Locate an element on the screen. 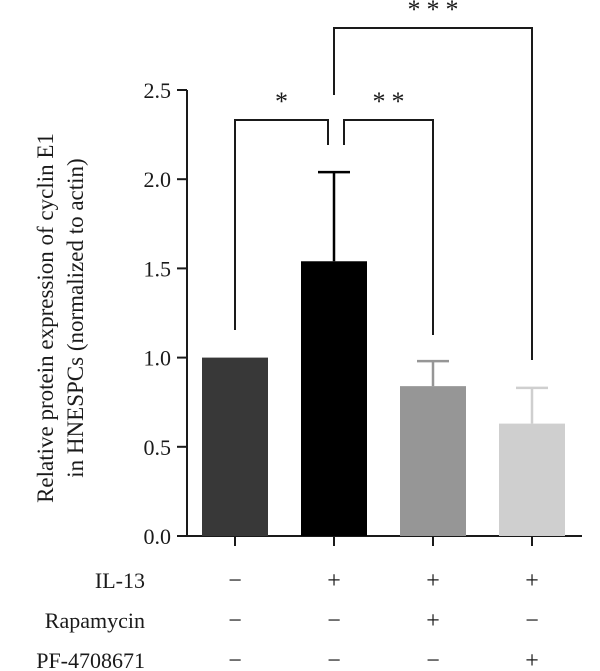 This screenshot has width=600, height=671. y-tick-label: 2.5 is located at coordinates (158, 90).